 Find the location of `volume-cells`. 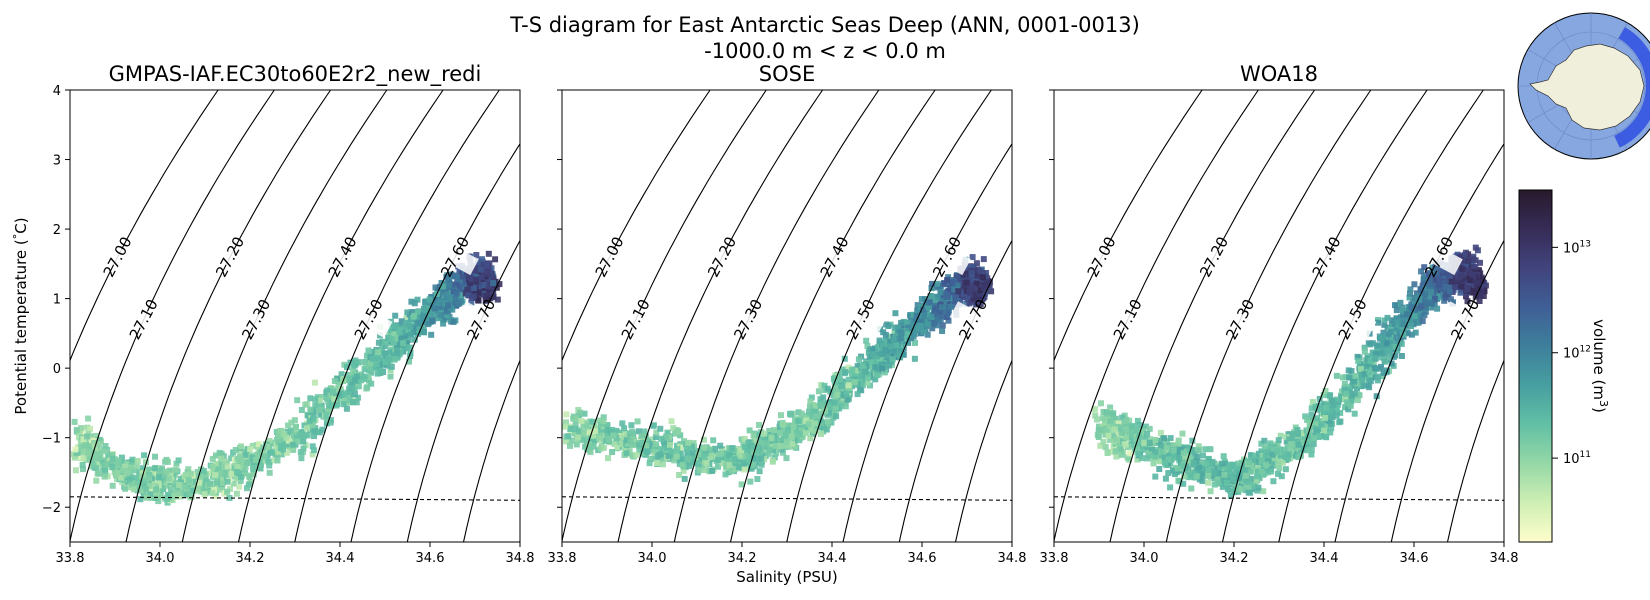

volume-cells is located at coordinates (778, 371).